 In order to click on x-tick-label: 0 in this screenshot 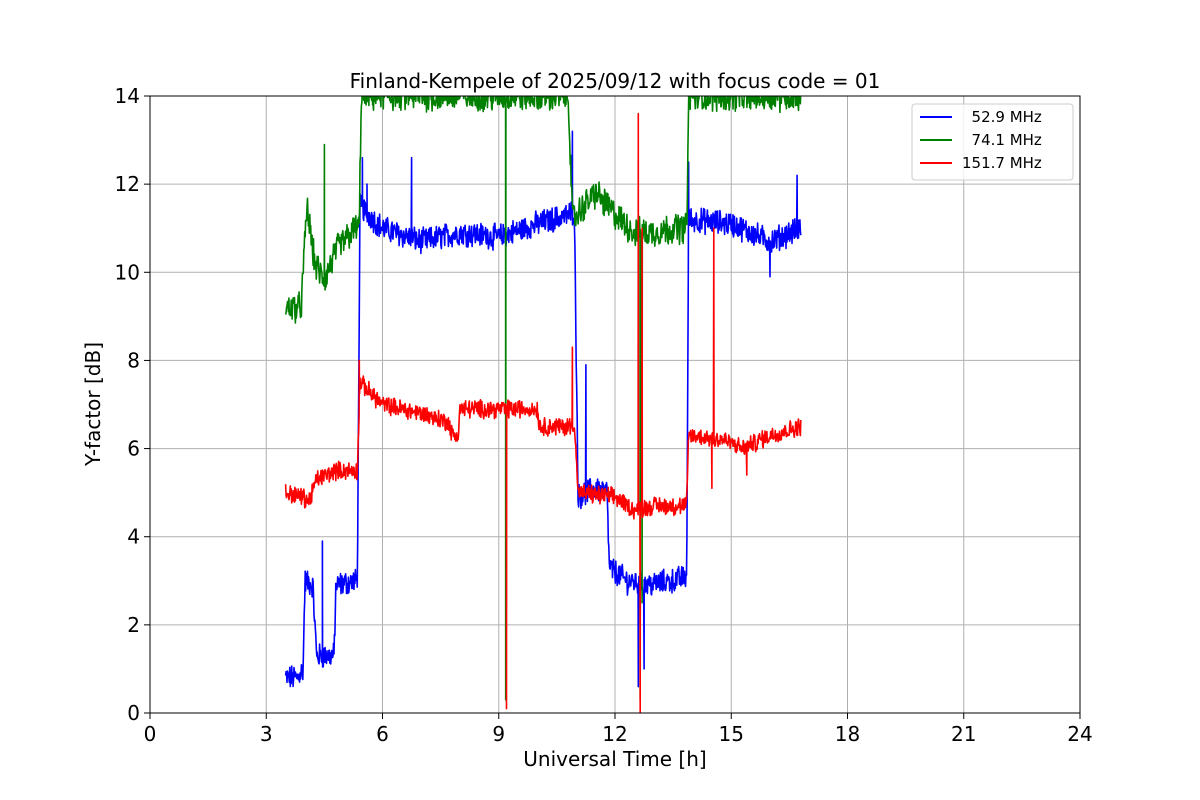, I will do `click(150, 734)`.